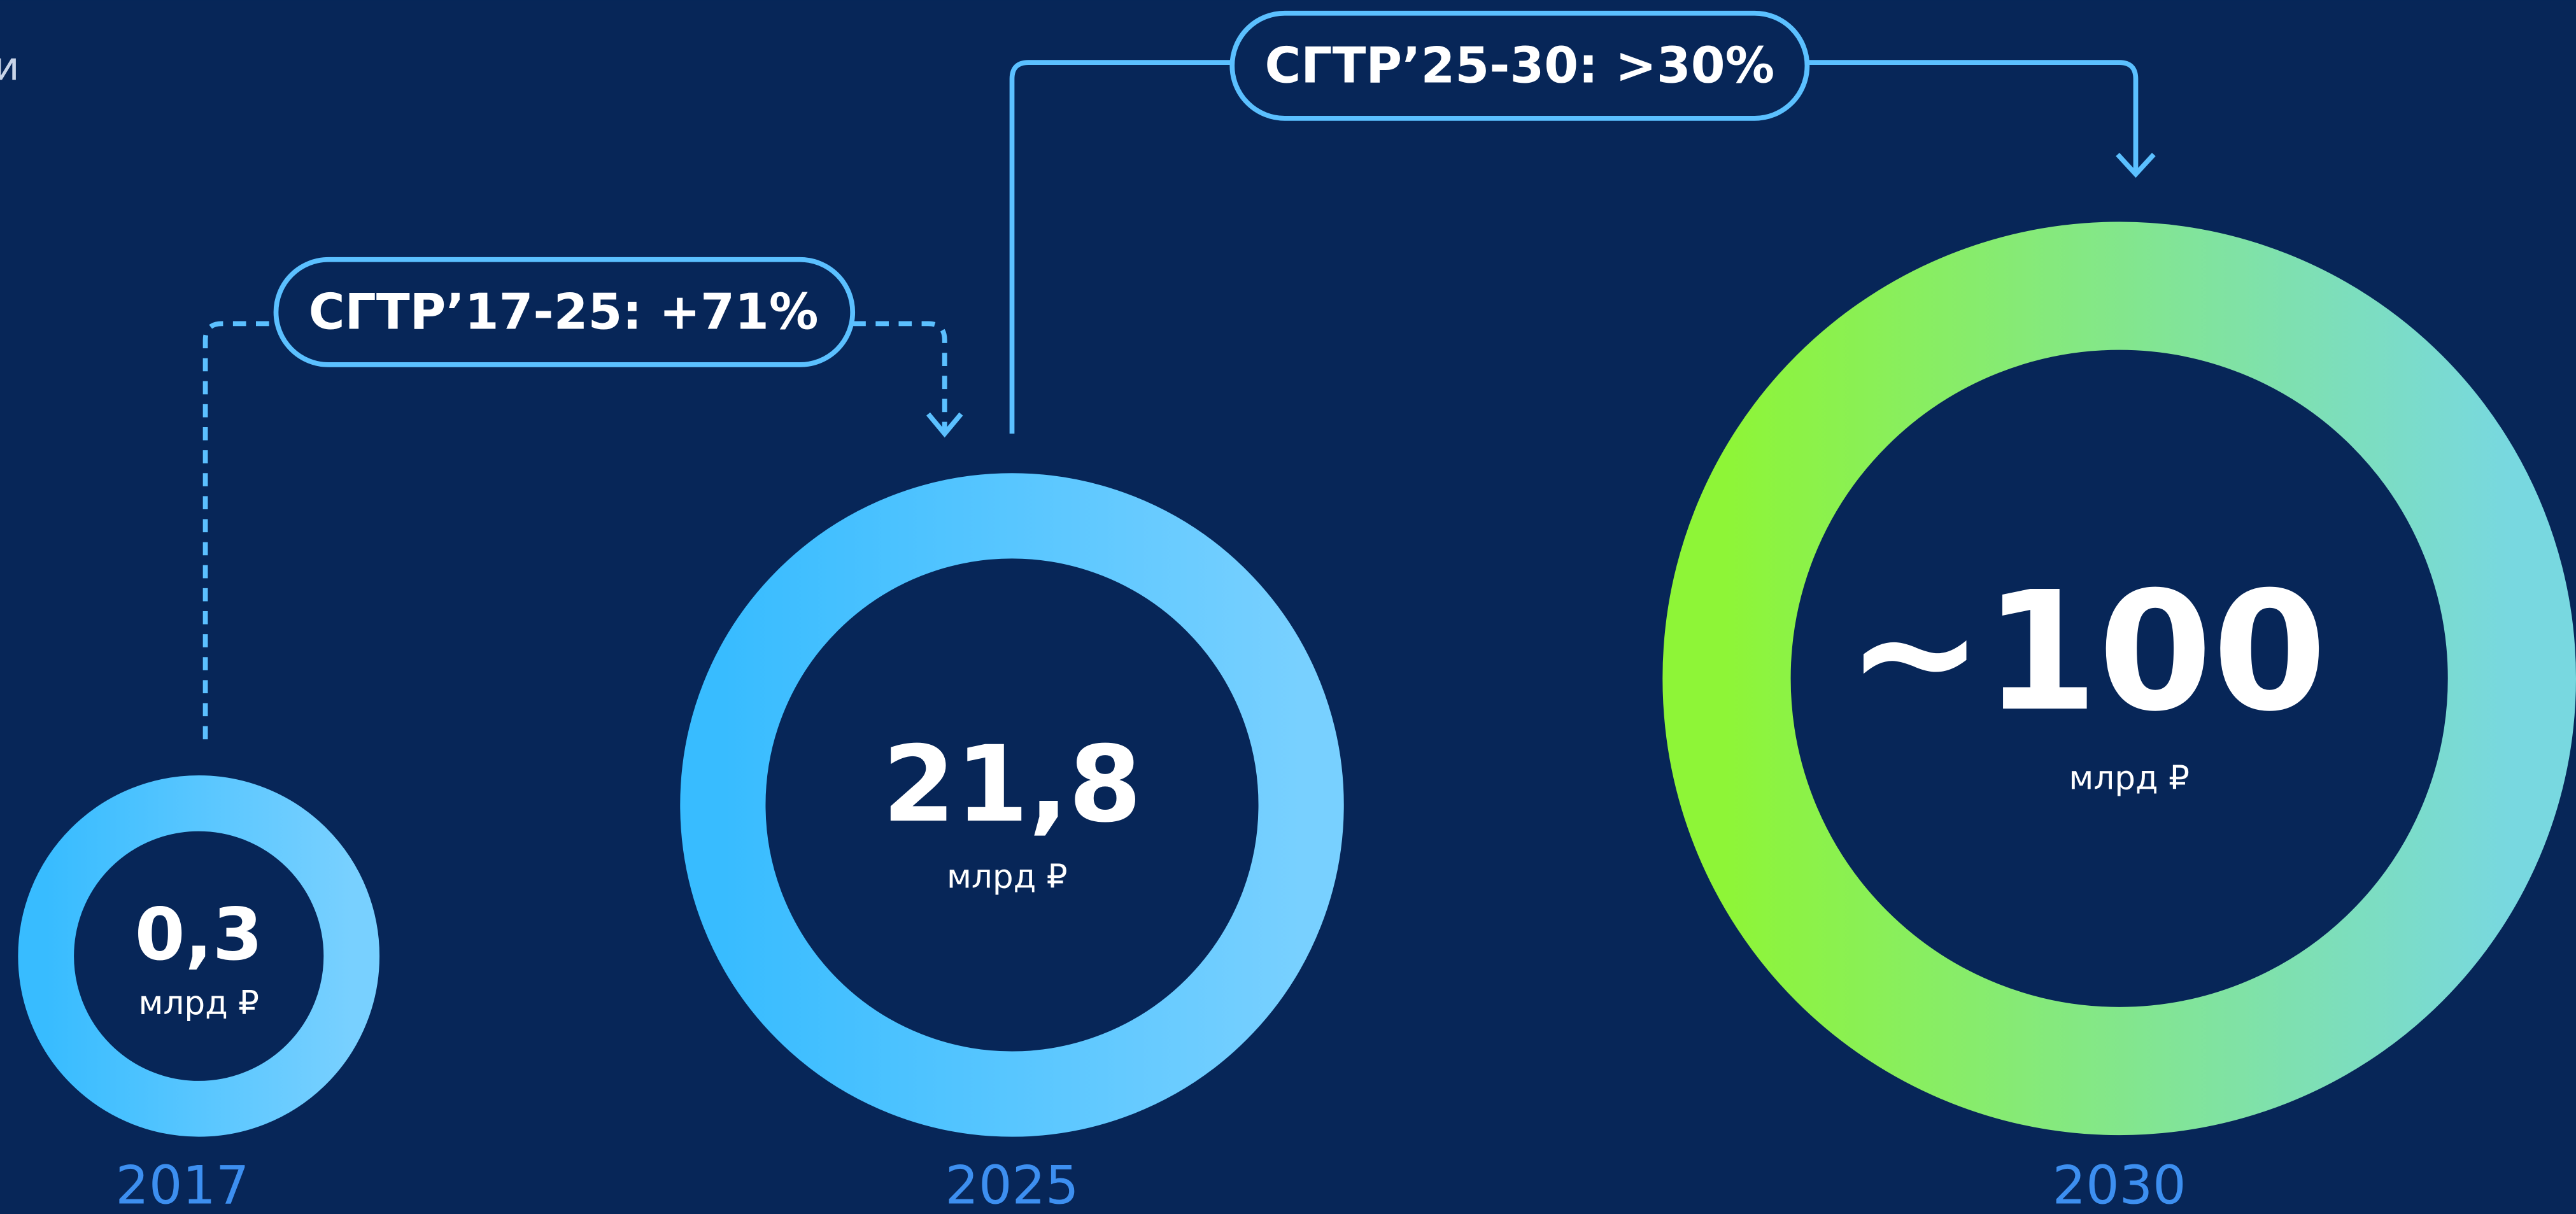 This screenshot has height=1214, width=2576. Describe the element at coordinates (1012, 1184) in the screenshot. I see `year: 2025` at that location.